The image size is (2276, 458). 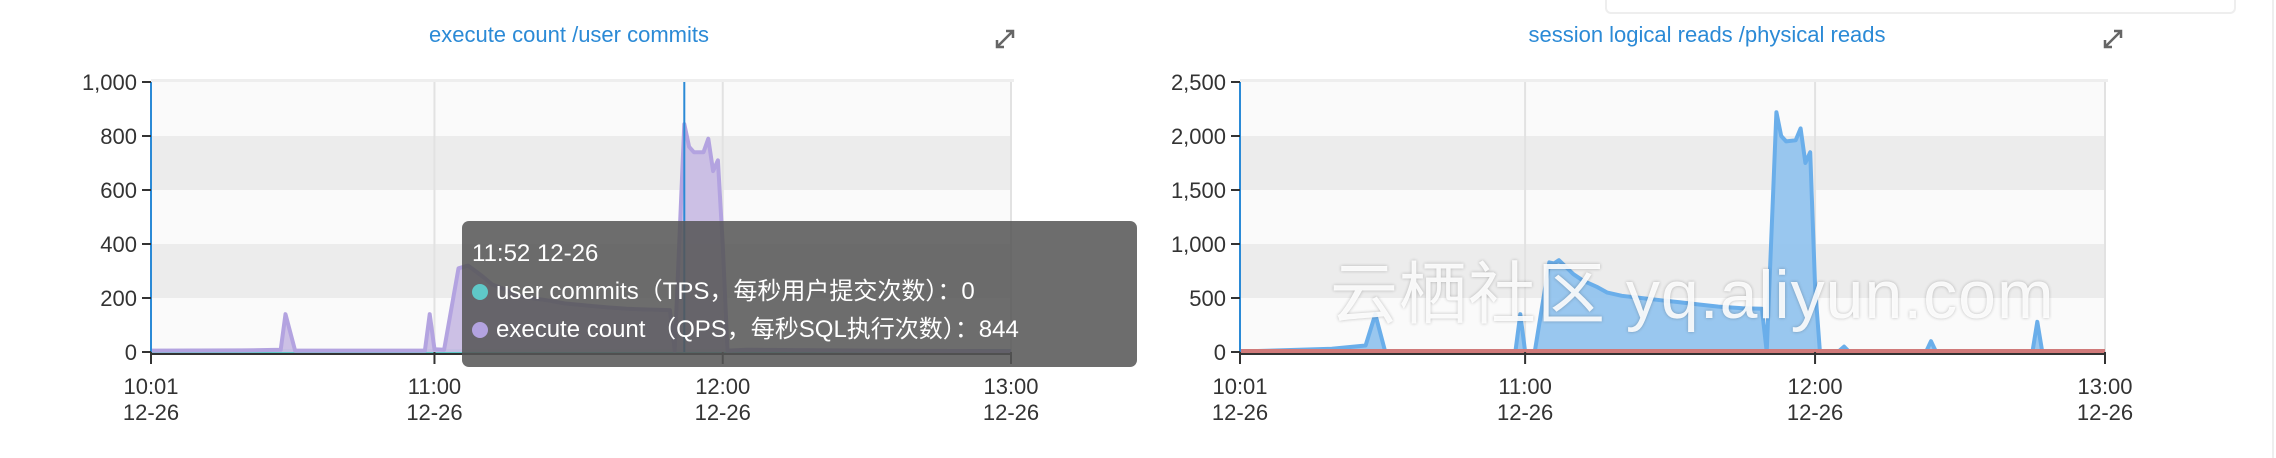 What do you see at coordinates (717, 291) in the screenshot?
I see `tooltip-label: user commits（TPS，每秒用户提交次数）` at bounding box center [717, 291].